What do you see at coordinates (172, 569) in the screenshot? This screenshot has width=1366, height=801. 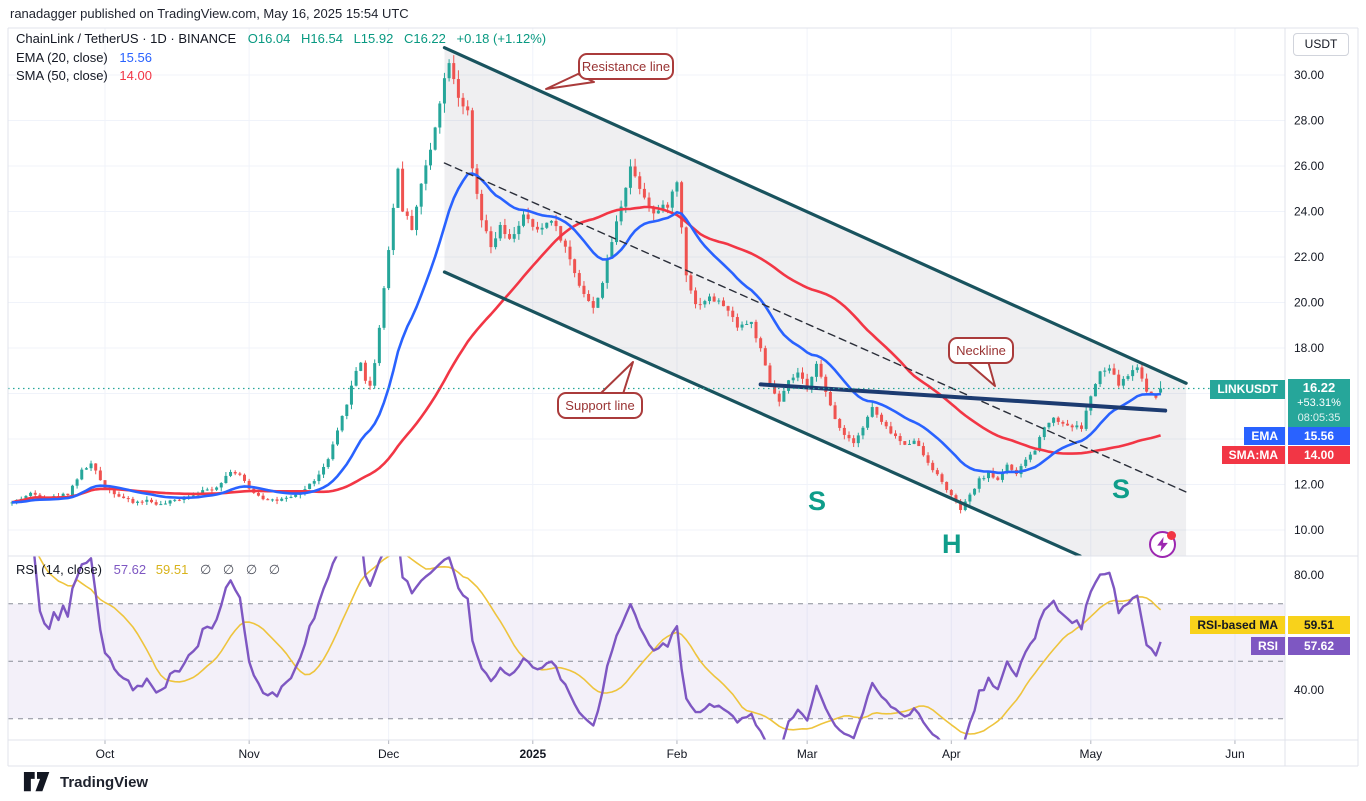 I see `rsi-ma-legend-value: 59.51` at bounding box center [172, 569].